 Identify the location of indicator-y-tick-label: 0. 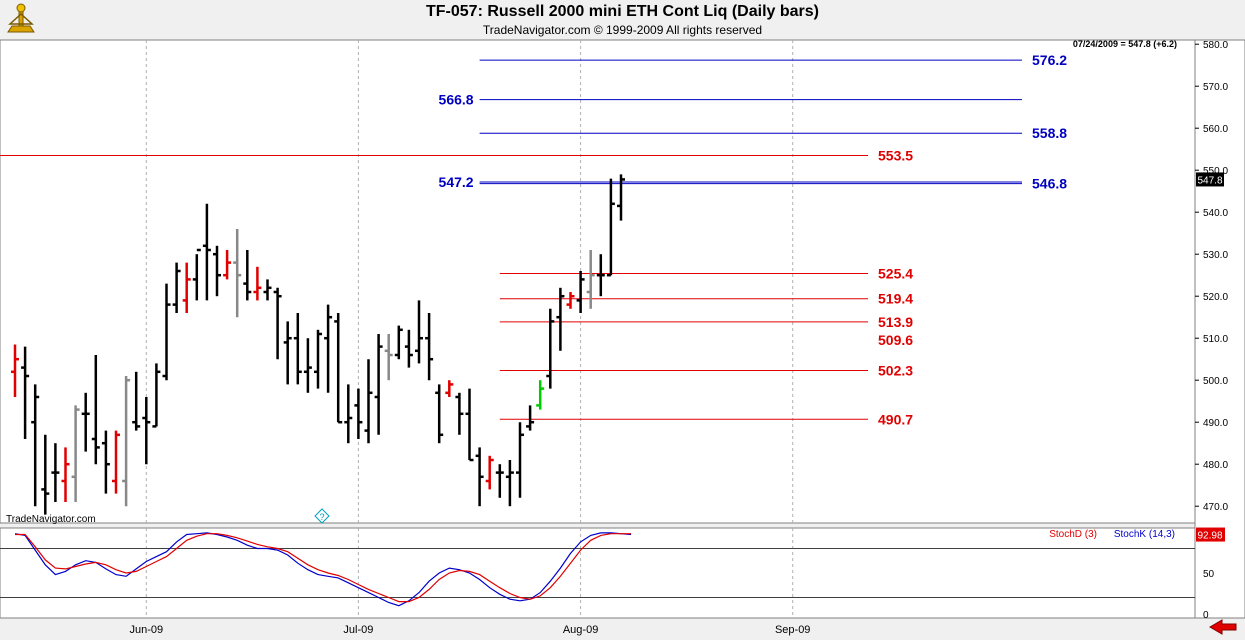
(1206, 615).